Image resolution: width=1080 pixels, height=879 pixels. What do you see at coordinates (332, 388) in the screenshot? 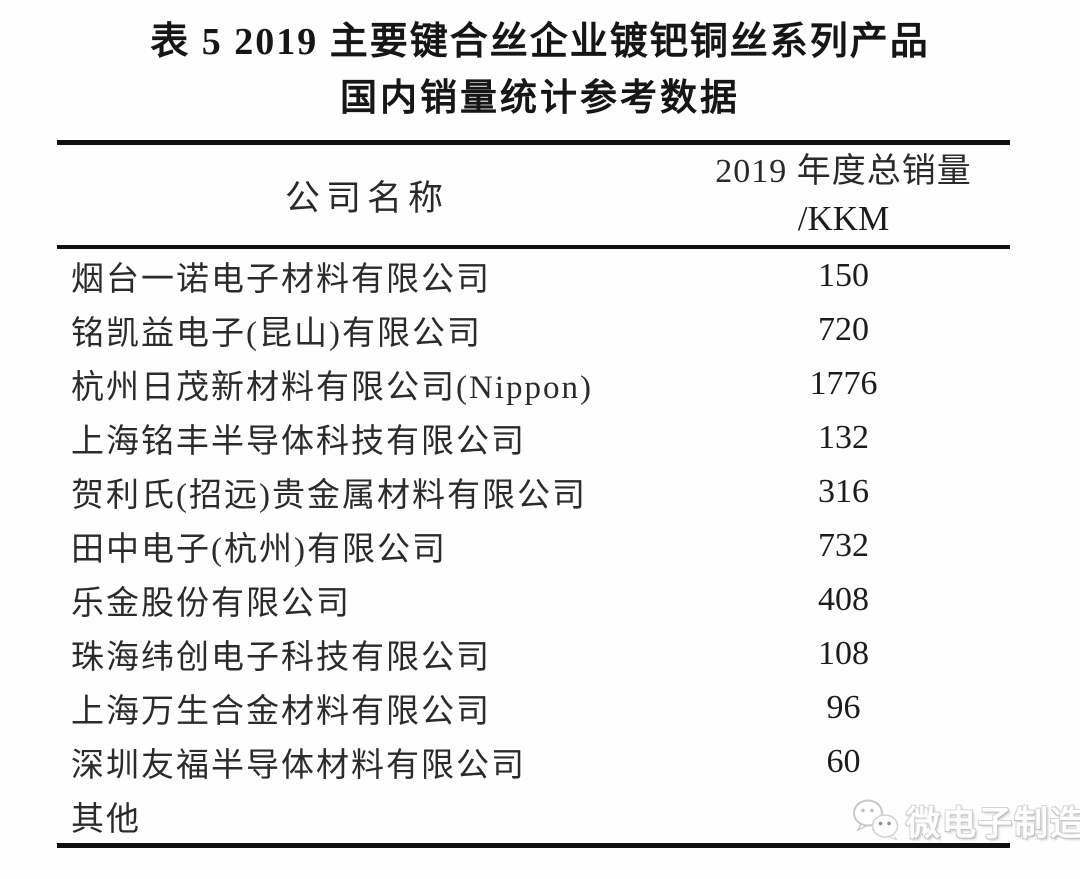
I see `company-name-cell: 杭州日茂新材料有限公司(Nippon)` at bounding box center [332, 388].